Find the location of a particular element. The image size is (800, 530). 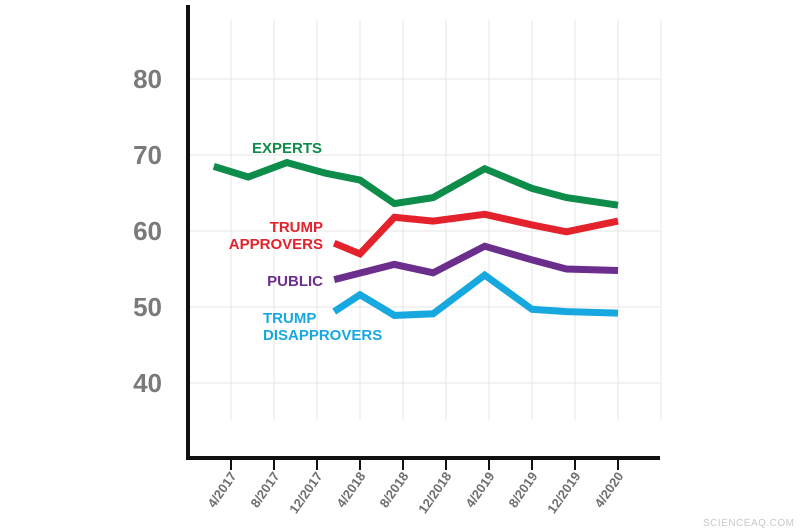

x-tick-label: 8/2017 is located at coordinates (264, 489).